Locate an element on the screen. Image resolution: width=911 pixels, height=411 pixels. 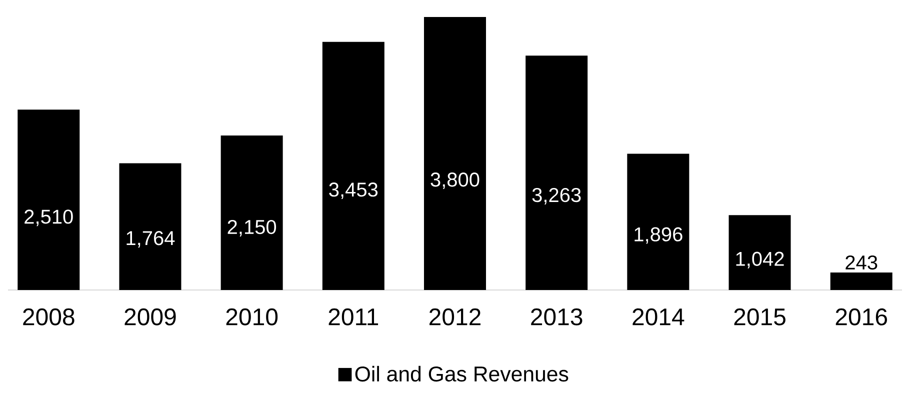
data-label: 1,764 is located at coordinates (150, 239).